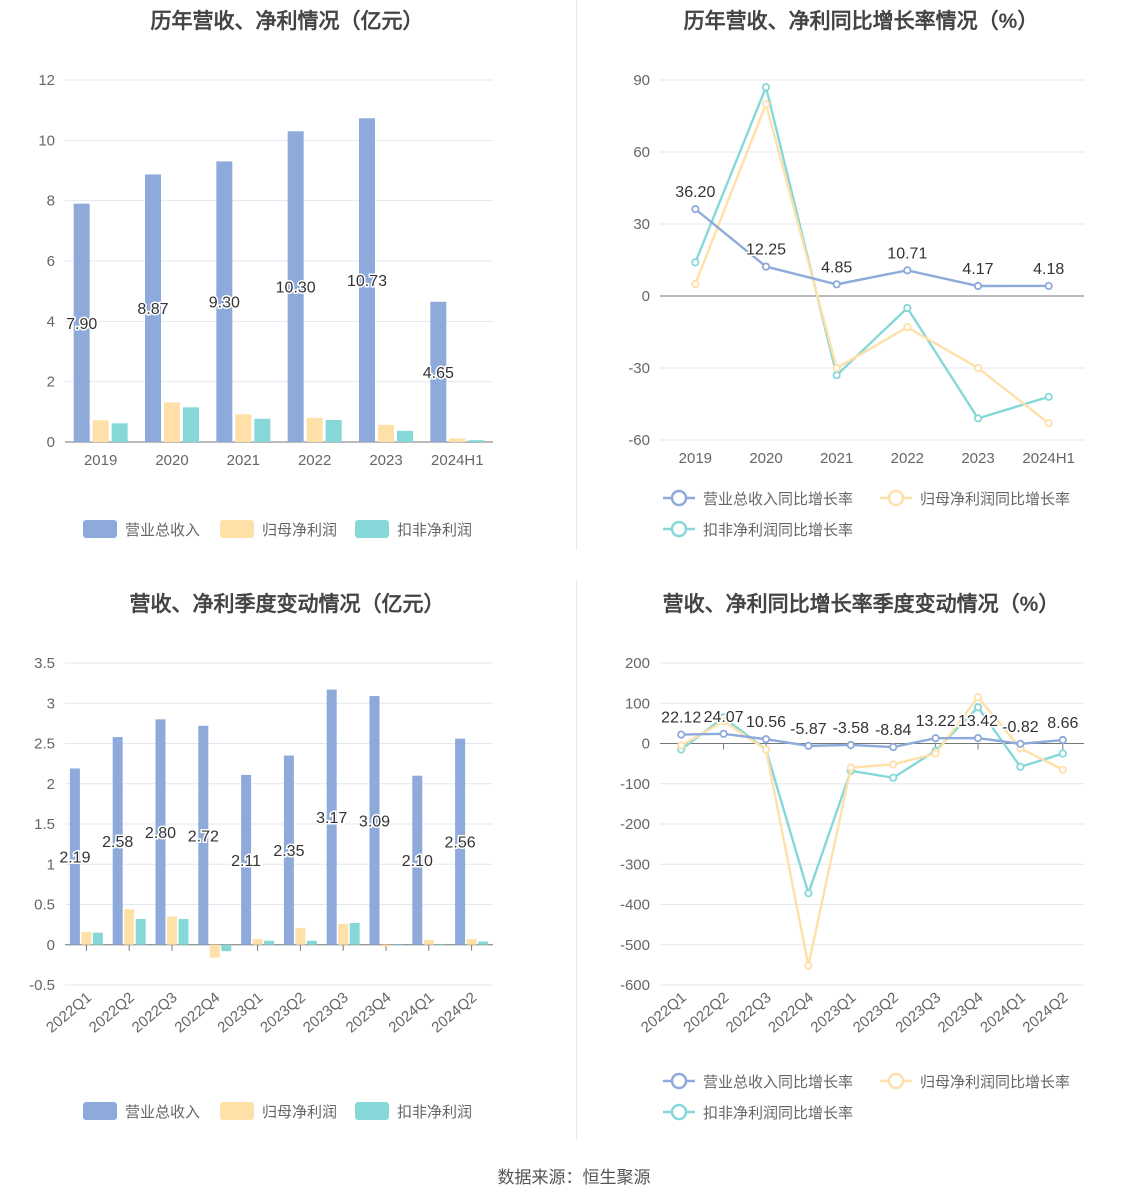 The image size is (1148, 1202). I want to click on data-label: 12.25, so click(766, 250).